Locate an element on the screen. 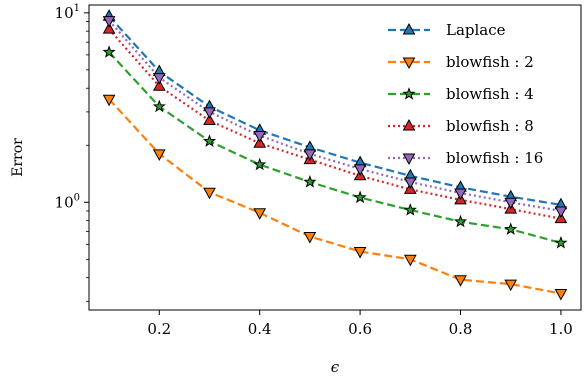  y-tick-label: 10¹ is located at coordinates (67, 12).